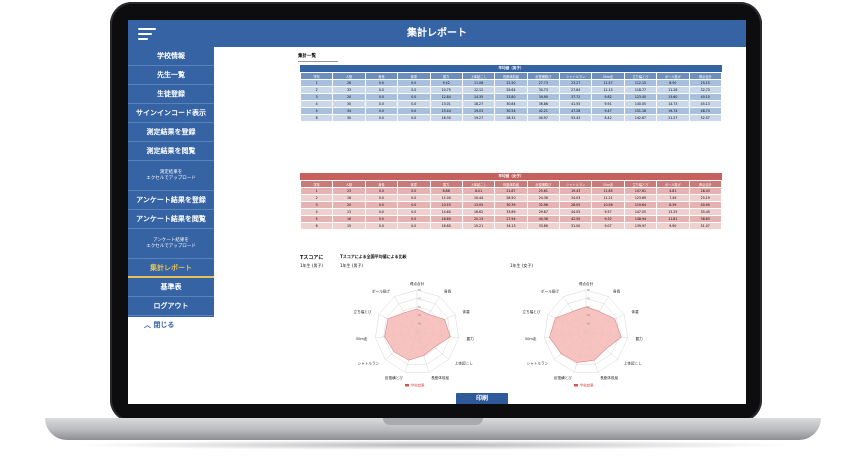  What do you see at coordinates (478, 104) in the screenshot?
I see `table-cell: 18.27` at bounding box center [478, 104].